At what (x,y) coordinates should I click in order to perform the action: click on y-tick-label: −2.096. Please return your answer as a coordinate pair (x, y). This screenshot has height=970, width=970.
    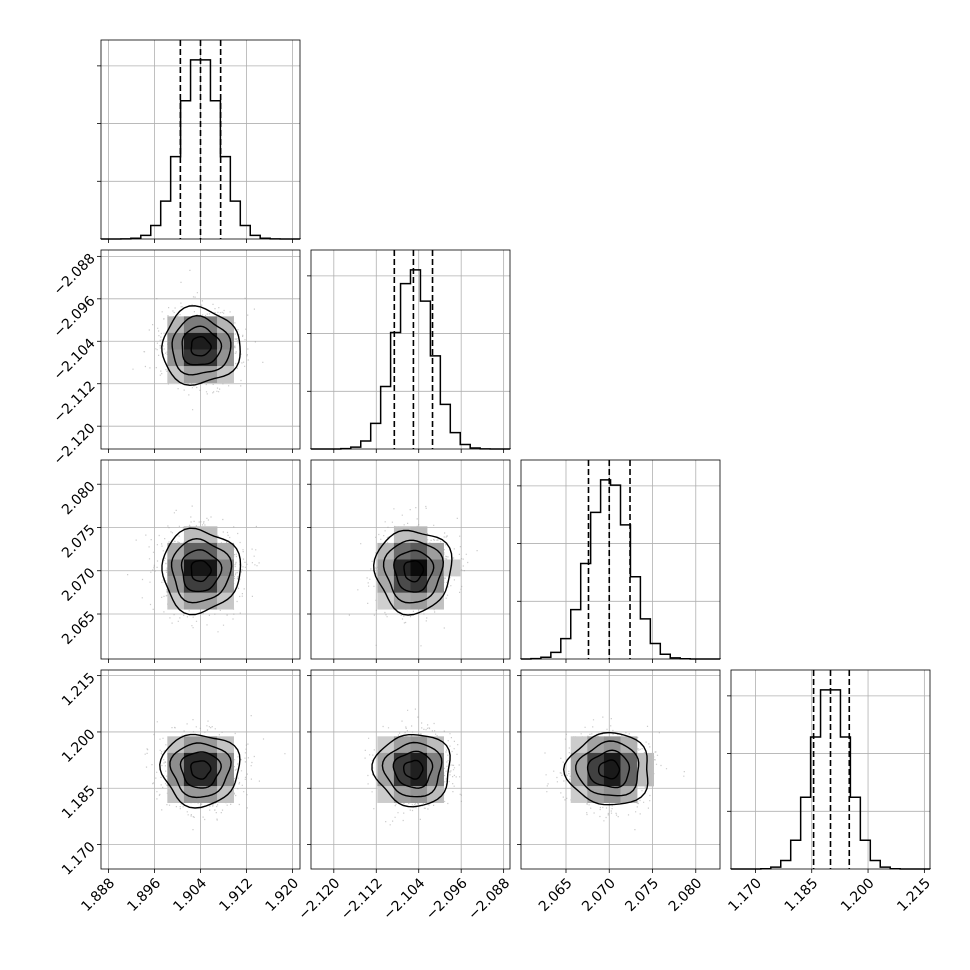
    Looking at the image, I should click on (75, 317).